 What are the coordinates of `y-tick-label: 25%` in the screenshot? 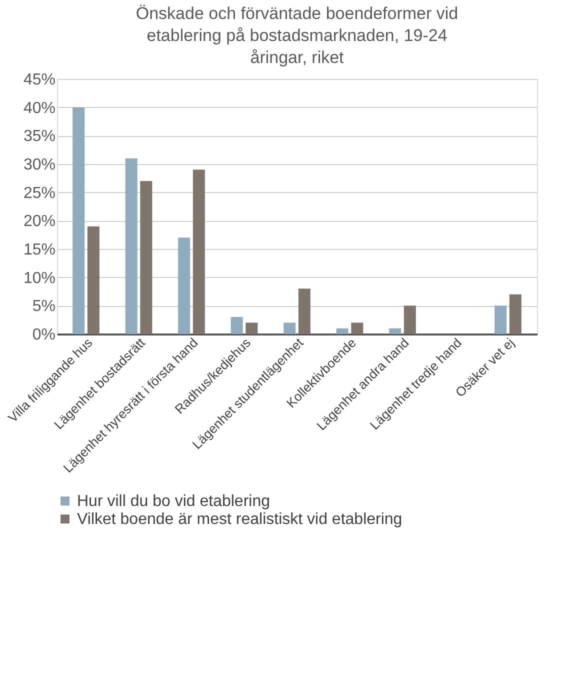 It's located at (39, 193).